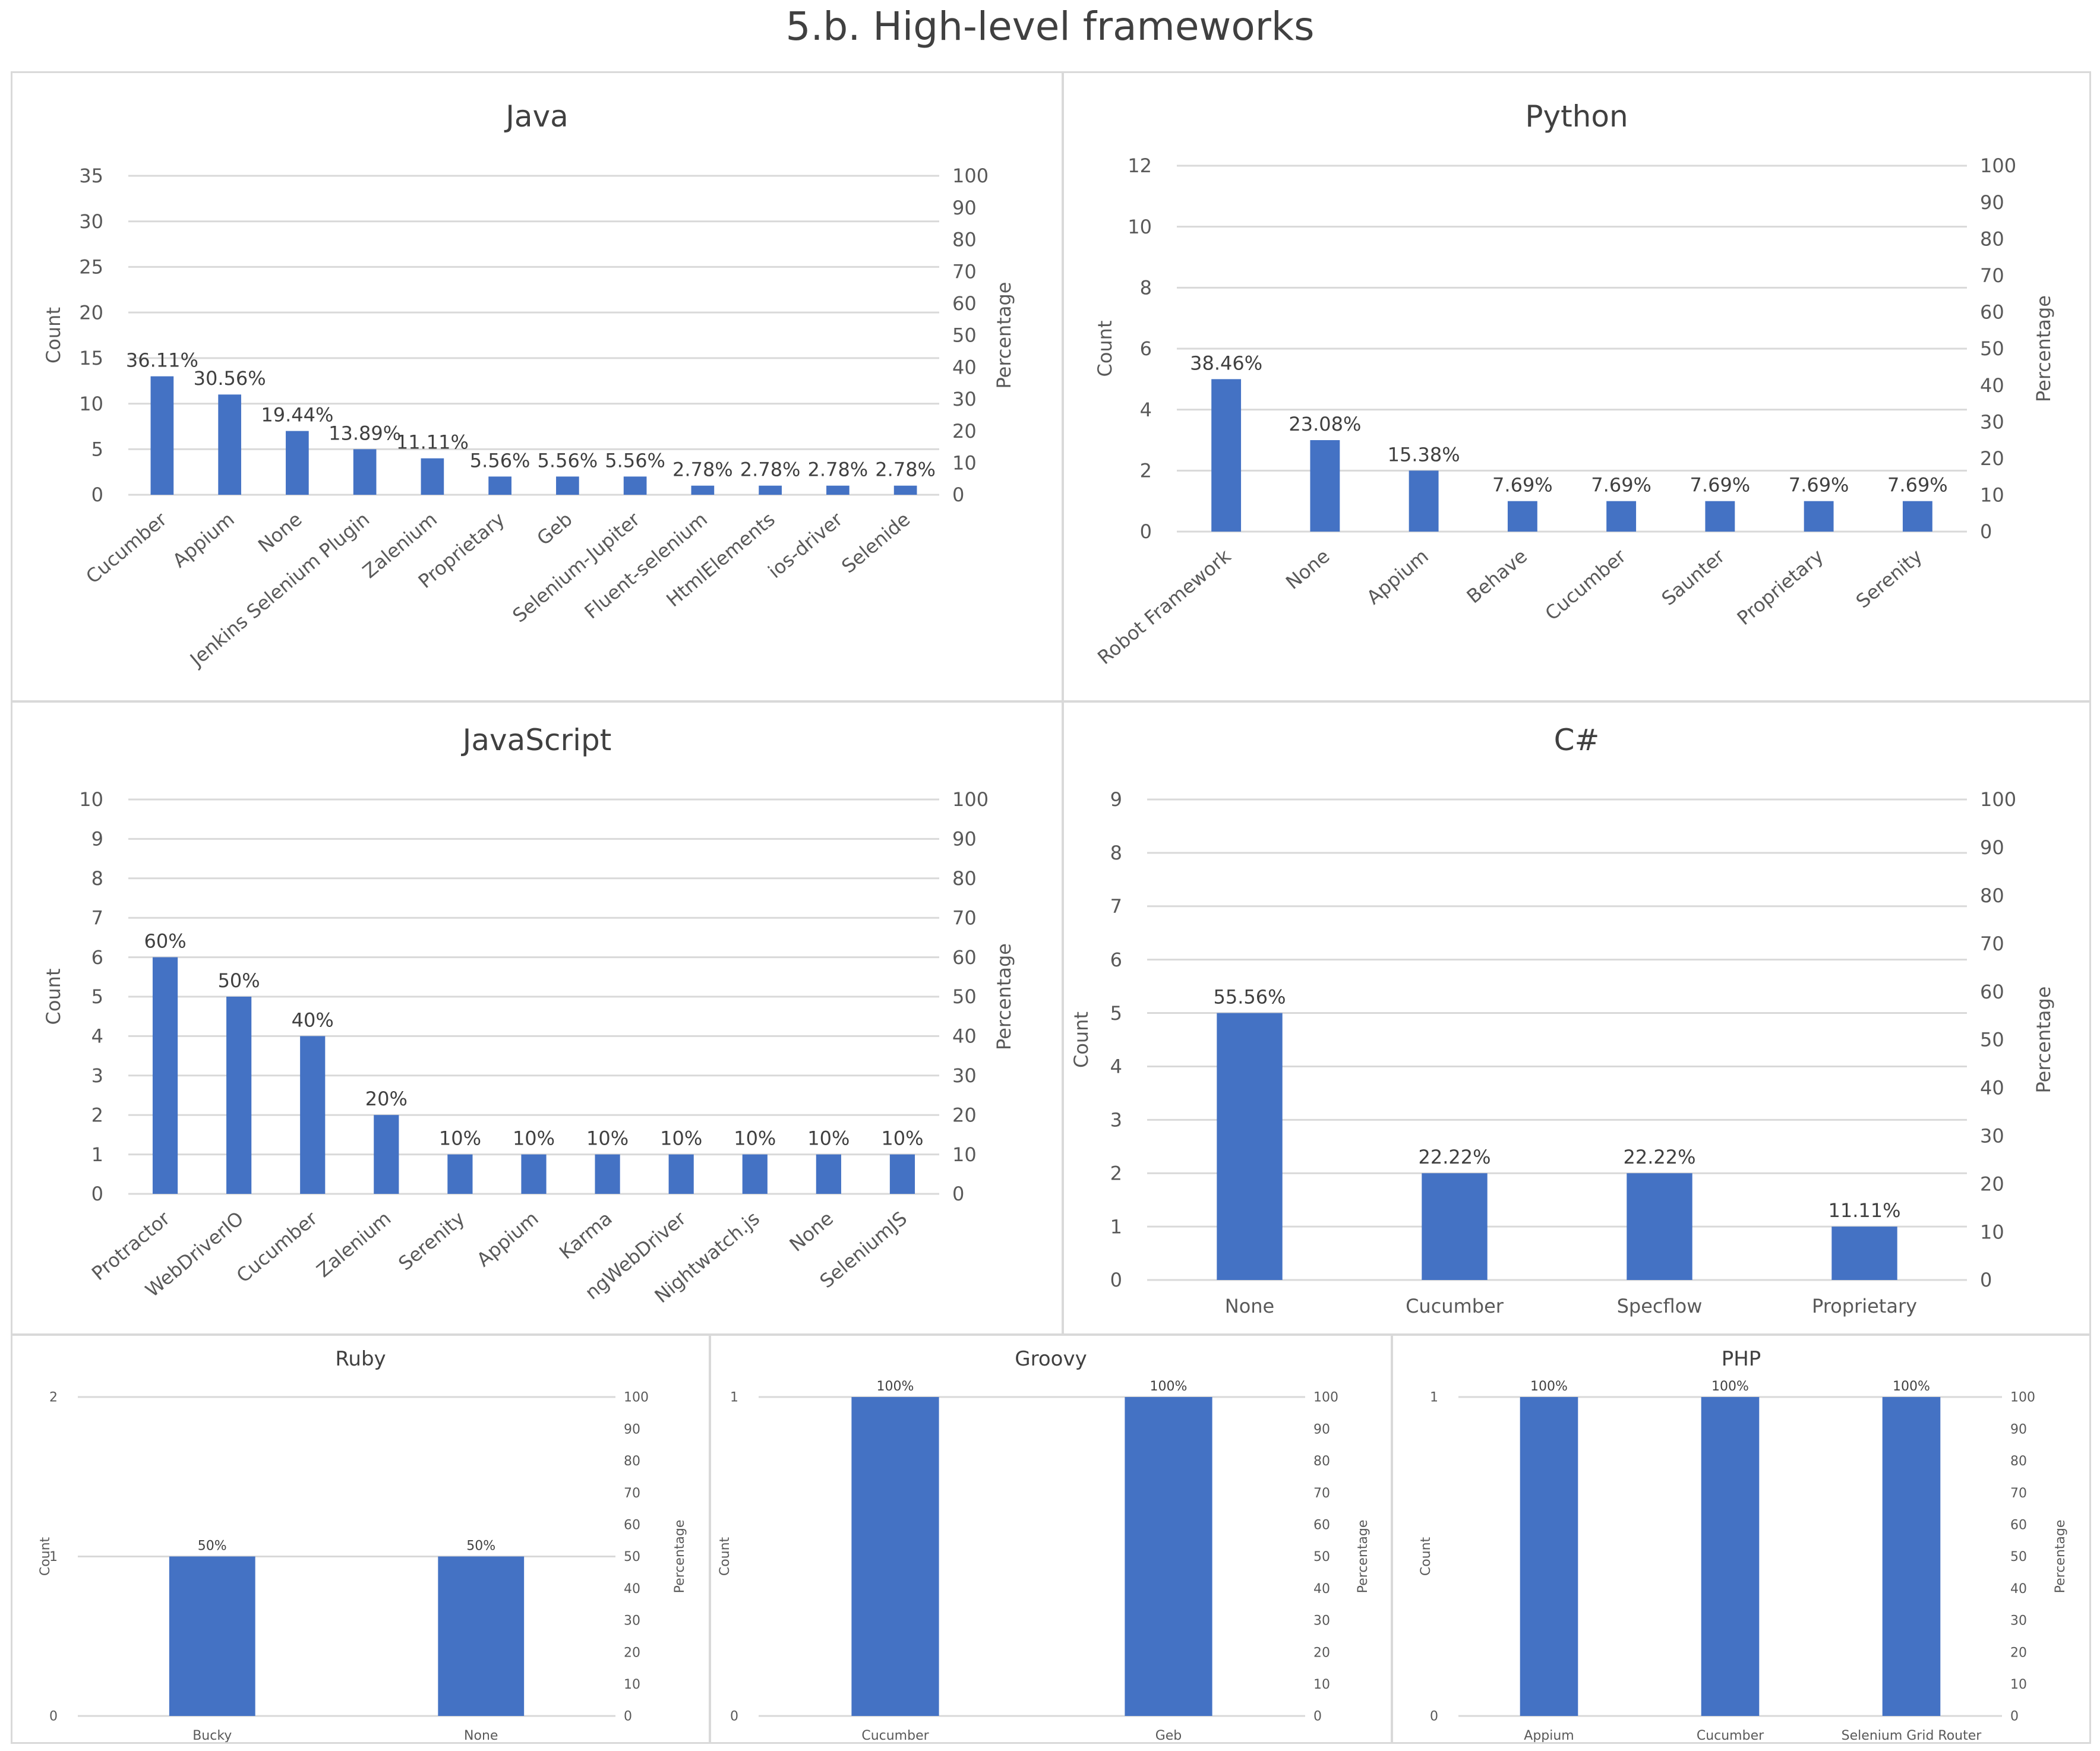  What do you see at coordinates (1140, 165) in the screenshot?
I see `y-tick-label: 12` at bounding box center [1140, 165].